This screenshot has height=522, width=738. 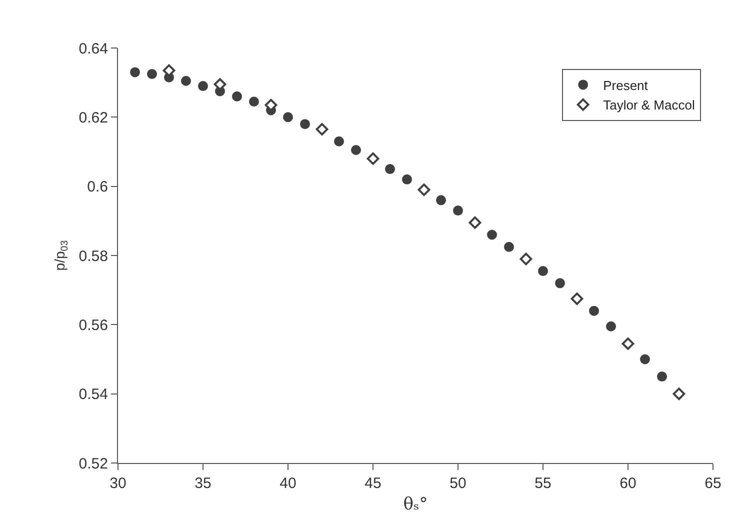 I want to click on x-tick-label: 65, so click(x=713, y=483).